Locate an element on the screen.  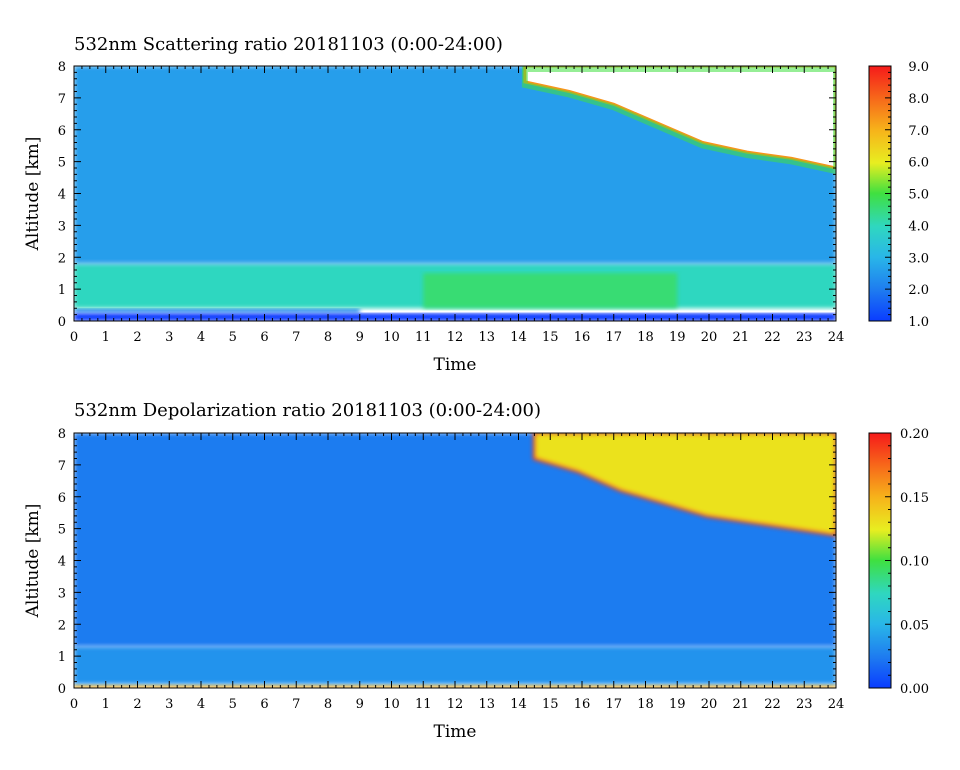
colorbar-label: 5.0 is located at coordinates (918, 195).